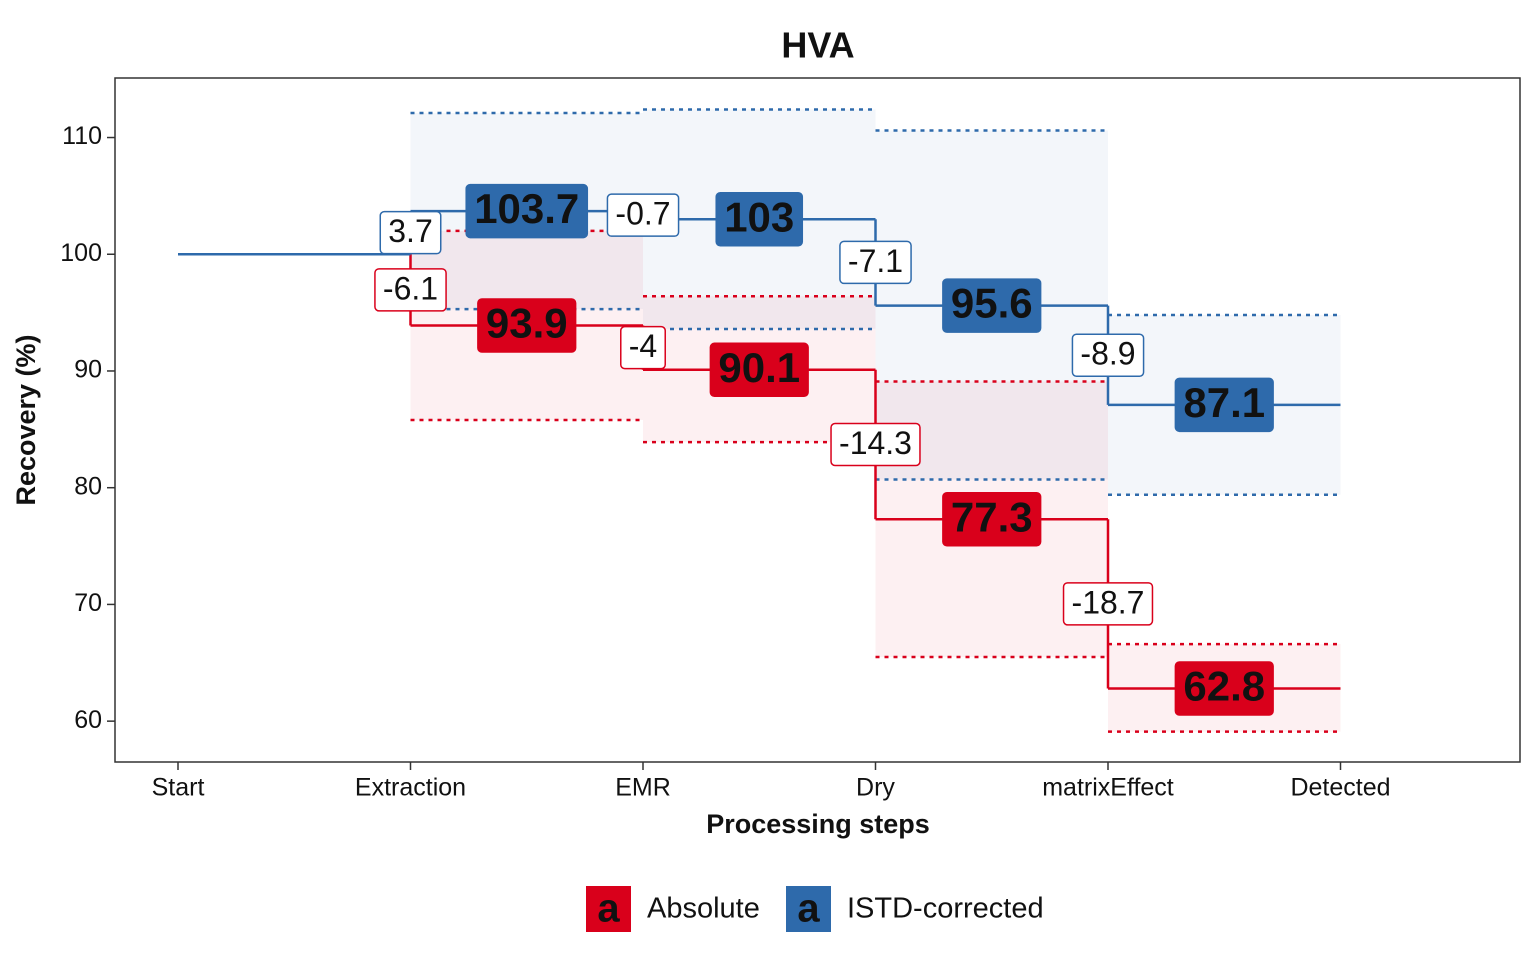 The image size is (1536, 960). What do you see at coordinates (945, 909) in the screenshot?
I see `legend-label: ISTD-corrected` at bounding box center [945, 909].